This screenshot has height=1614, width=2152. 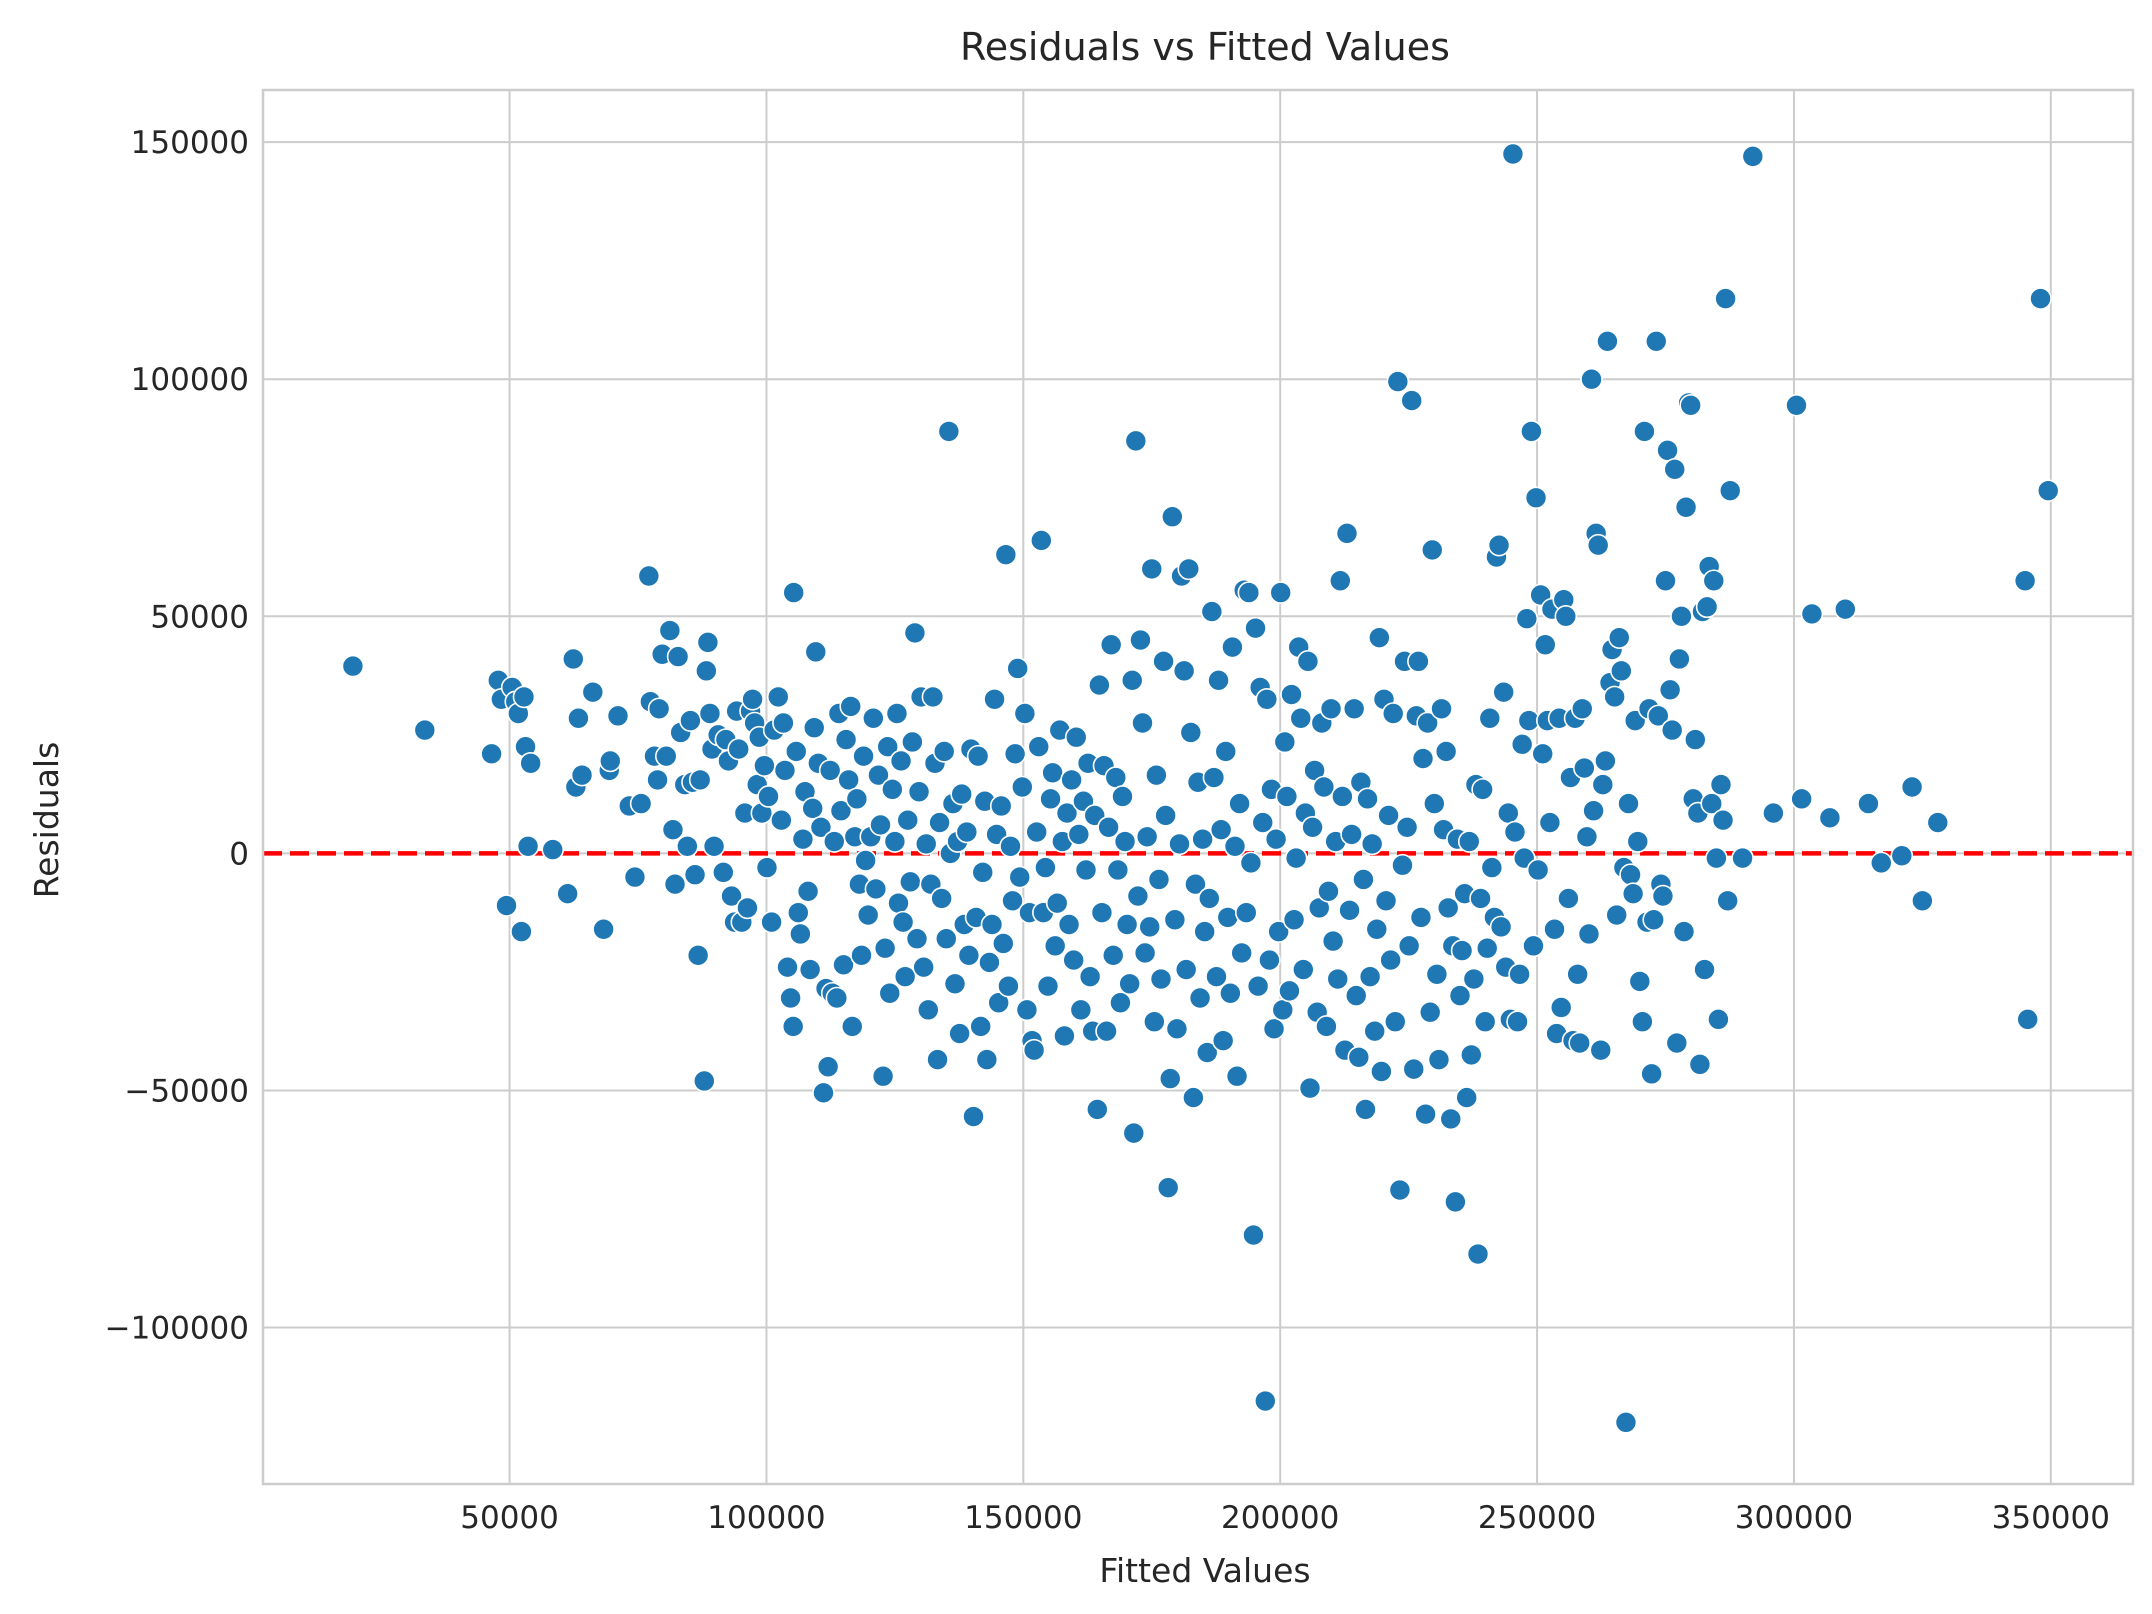 What do you see at coordinates (1794, 1518) in the screenshot?
I see `x-tick-label: 300000` at bounding box center [1794, 1518].